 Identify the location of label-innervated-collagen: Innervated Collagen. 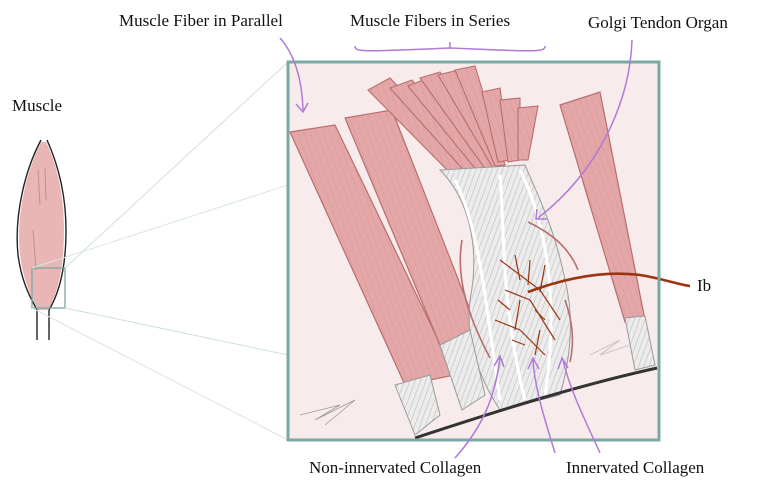
(635, 467).